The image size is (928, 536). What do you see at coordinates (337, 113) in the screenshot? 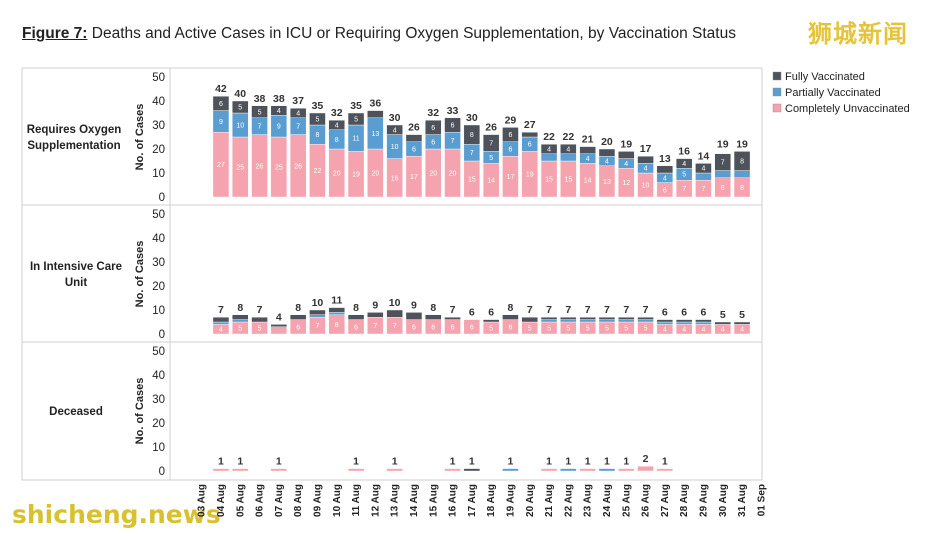
I see `bar-total-label: 32` at bounding box center [337, 113].